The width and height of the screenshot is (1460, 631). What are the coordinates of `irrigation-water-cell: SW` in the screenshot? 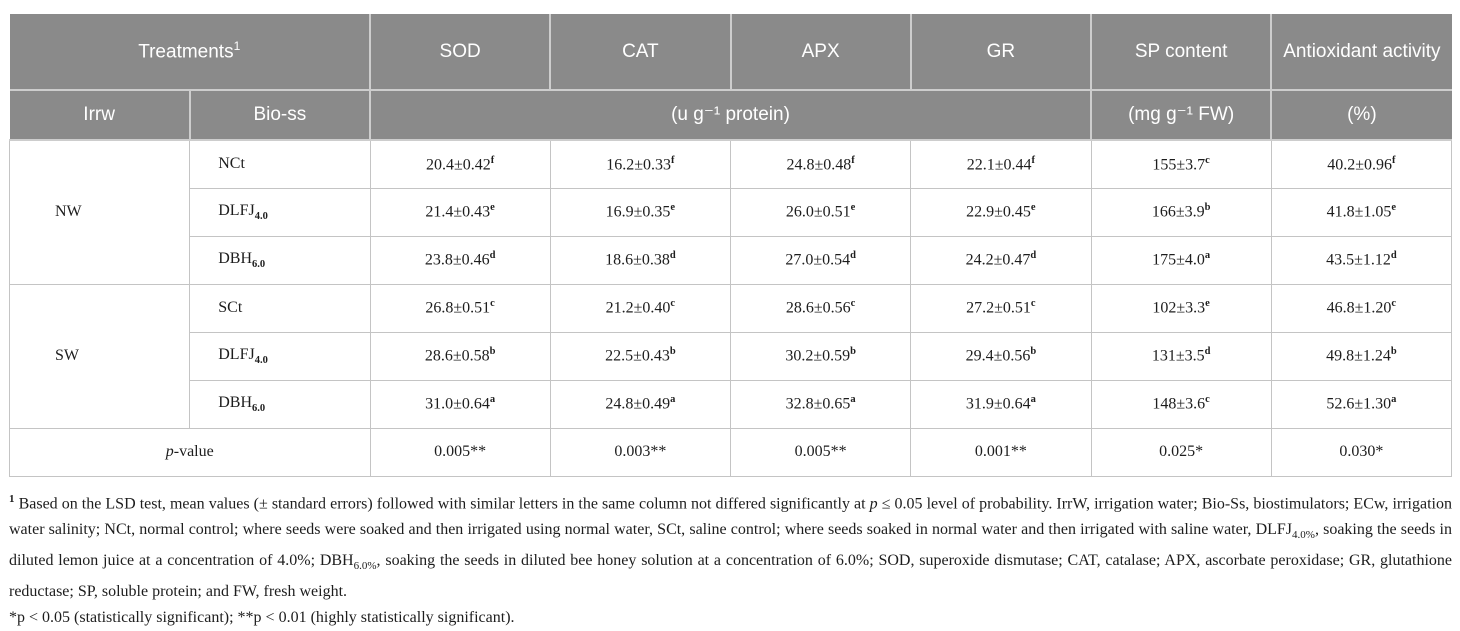 It's located at (100, 356).